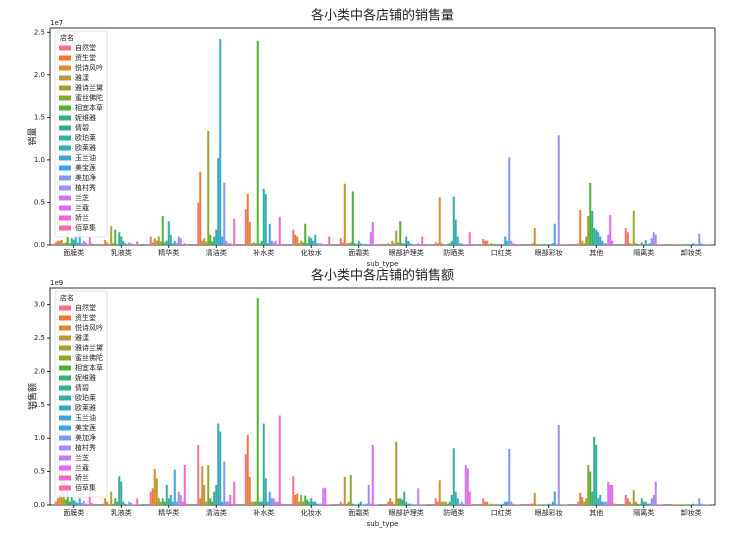 This screenshot has width=737, height=552. What do you see at coordinates (85, 47) in the screenshot?
I see `legend-label: 自然堂` at bounding box center [85, 47].